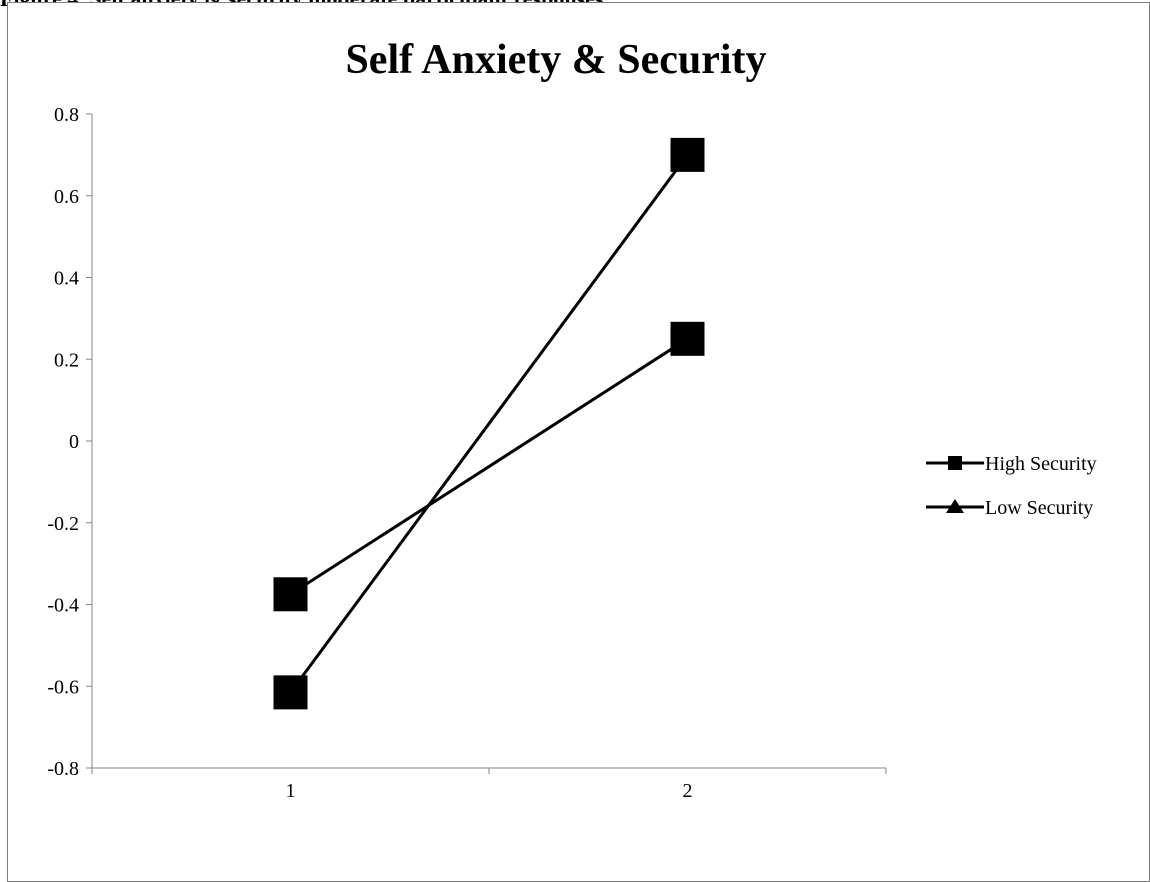  I want to click on legend-triangle-marker, so click(955, 506).